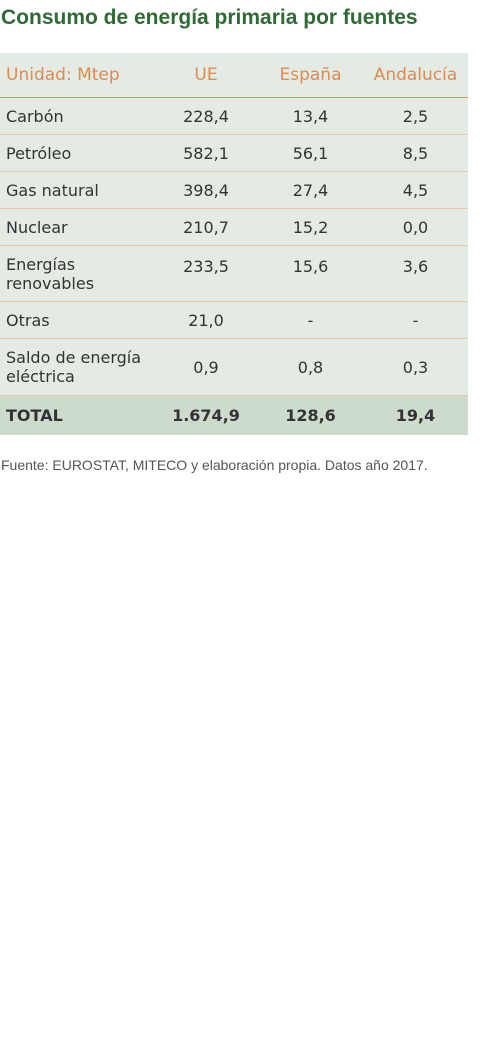 This screenshot has width=489, height=1038. I want to click on table-row: Nuclear 210,7 15,2 0,0, so click(234, 227).